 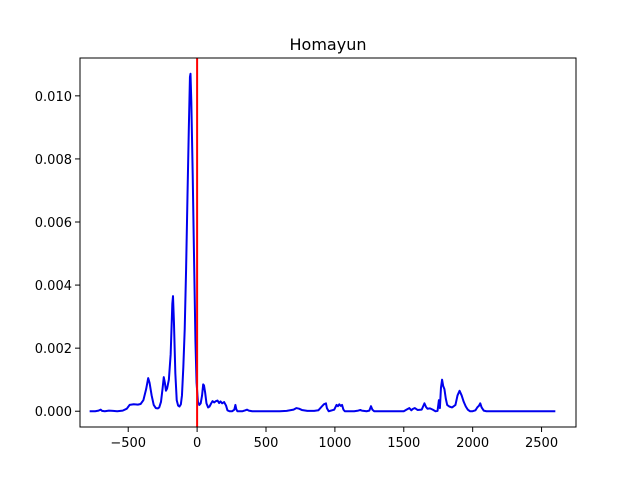 What do you see at coordinates (403, 443) in the screenshot?
I see `x-tick-label: 1500` at bounding box center [403, 443].